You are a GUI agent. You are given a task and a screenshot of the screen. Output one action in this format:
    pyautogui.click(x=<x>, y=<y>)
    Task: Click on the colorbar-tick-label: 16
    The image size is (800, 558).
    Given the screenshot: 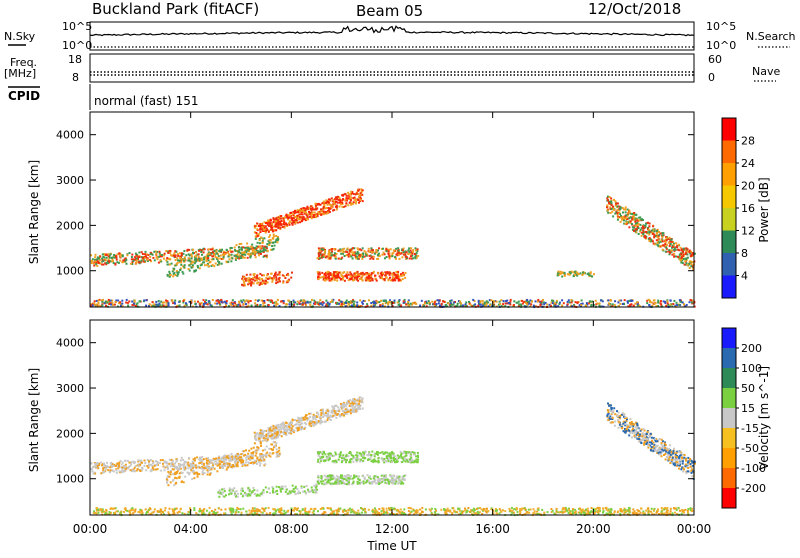 What is the action you would take?
    pyautogui.click(x=748, y=208)
    